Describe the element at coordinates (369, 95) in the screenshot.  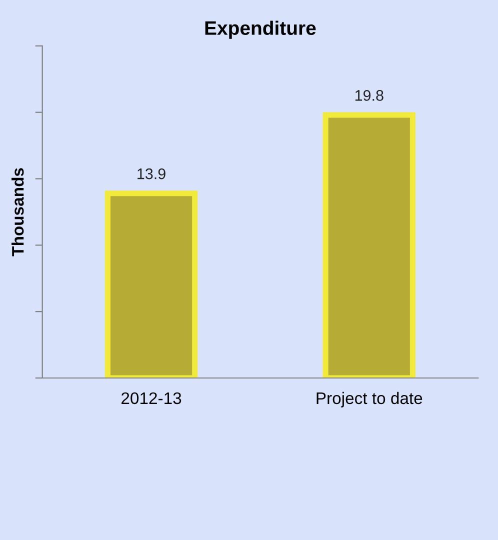
I see `data-label: 19.8` at that location.